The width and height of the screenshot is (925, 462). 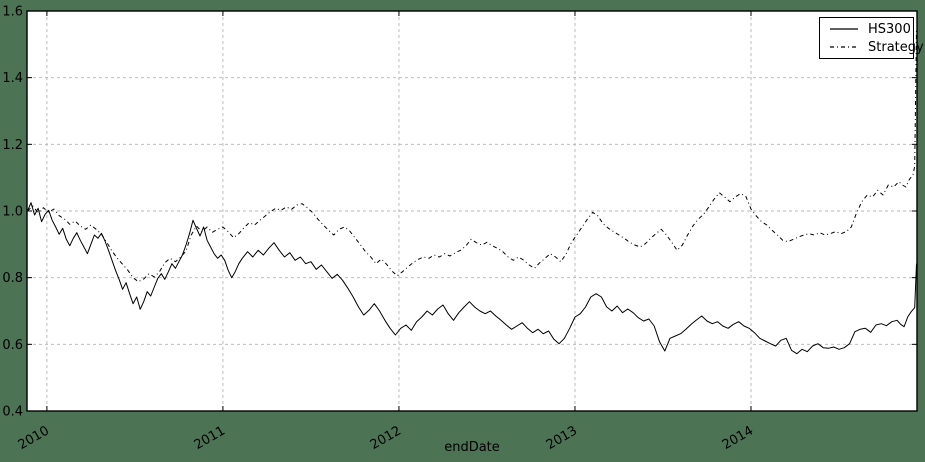 I want to click on legend-entry-strategy: Strategy, so click(x=876, y=47).